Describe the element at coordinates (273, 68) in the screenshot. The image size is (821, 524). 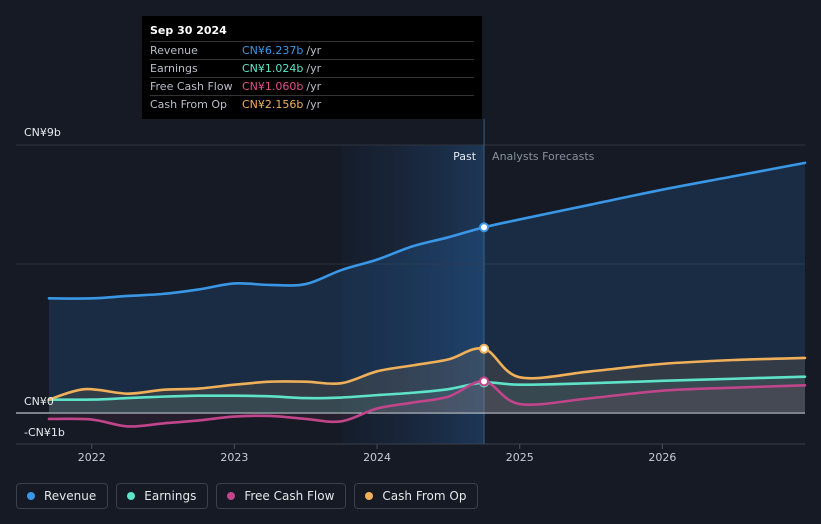
I see `tooltip-value: CN¥1.024b` at that location.